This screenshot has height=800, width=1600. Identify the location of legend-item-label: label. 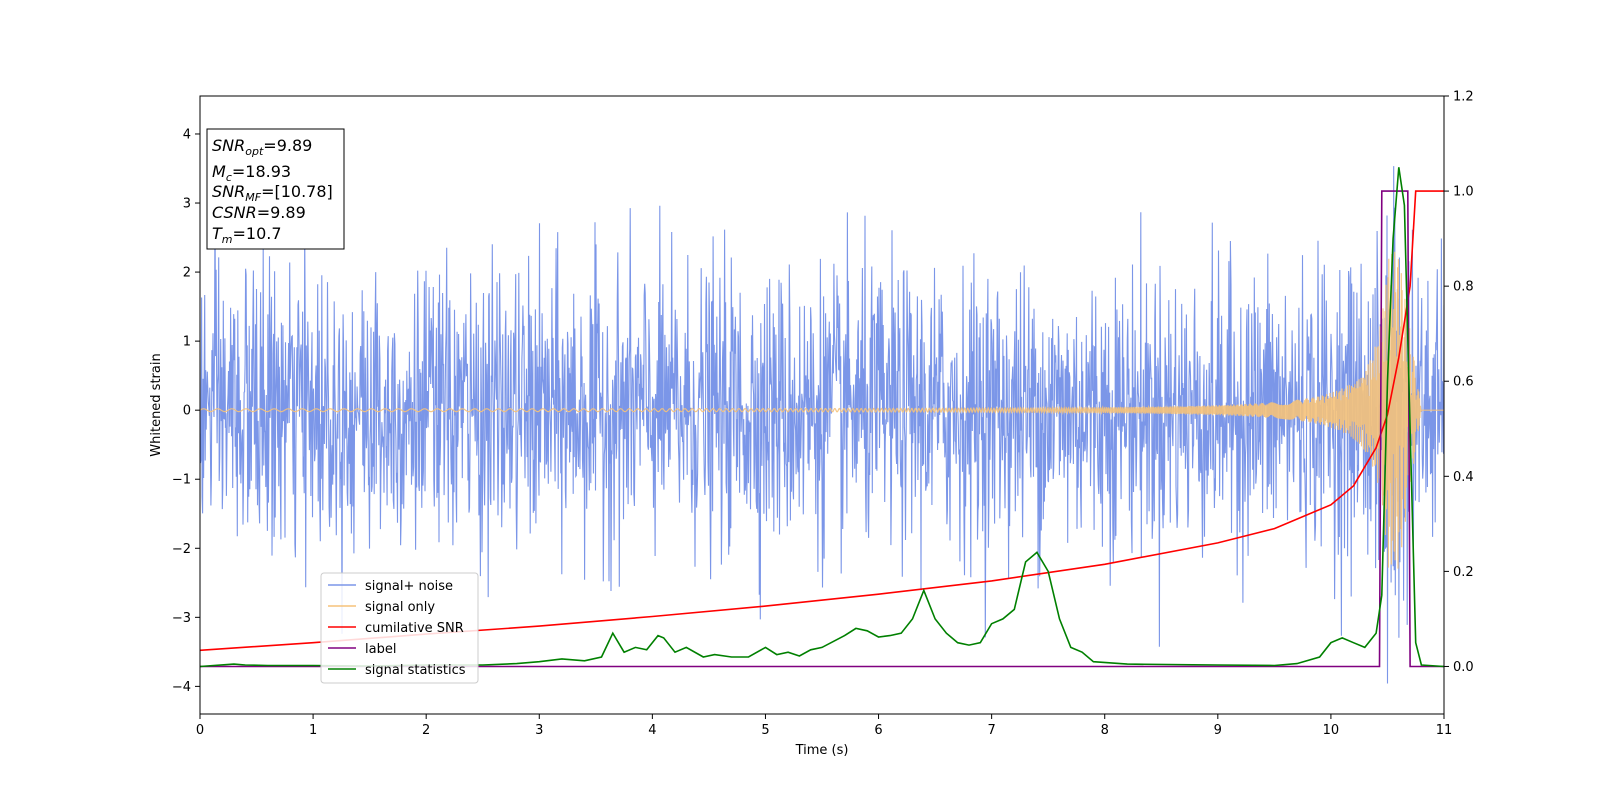
(362, 649).